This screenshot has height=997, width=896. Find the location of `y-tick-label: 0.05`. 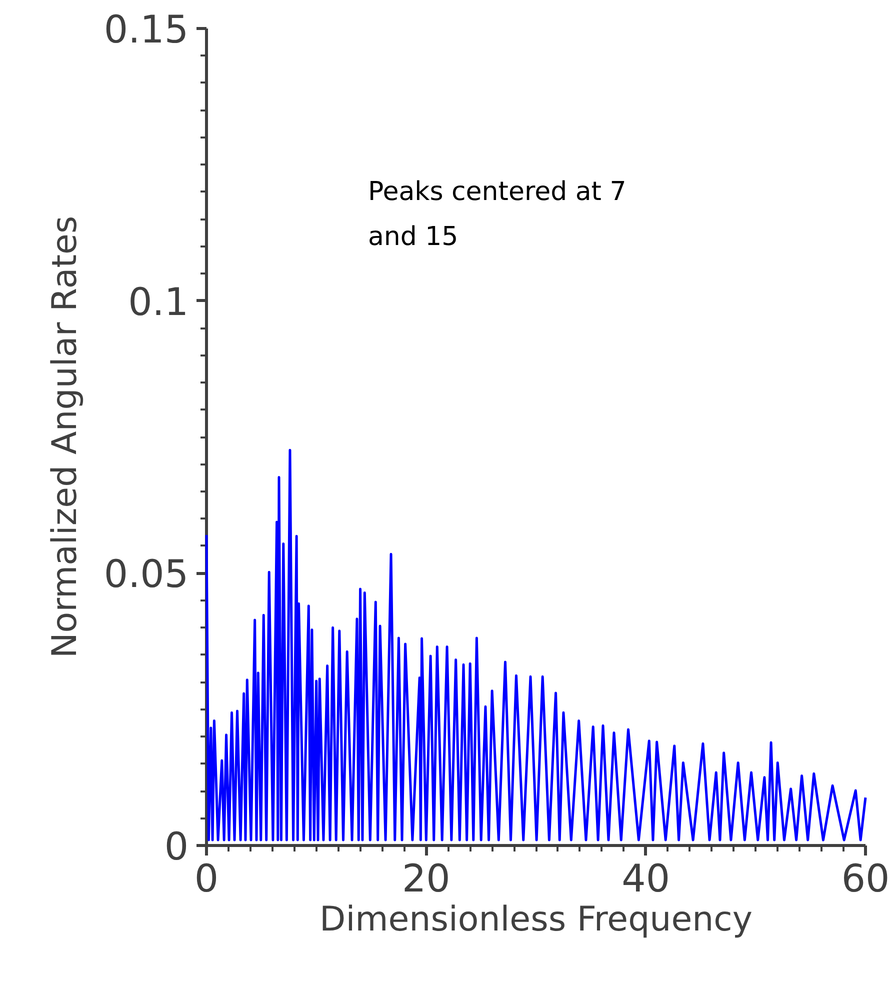

y-tick-label: 0.05 is located at coordinates (146, 574).